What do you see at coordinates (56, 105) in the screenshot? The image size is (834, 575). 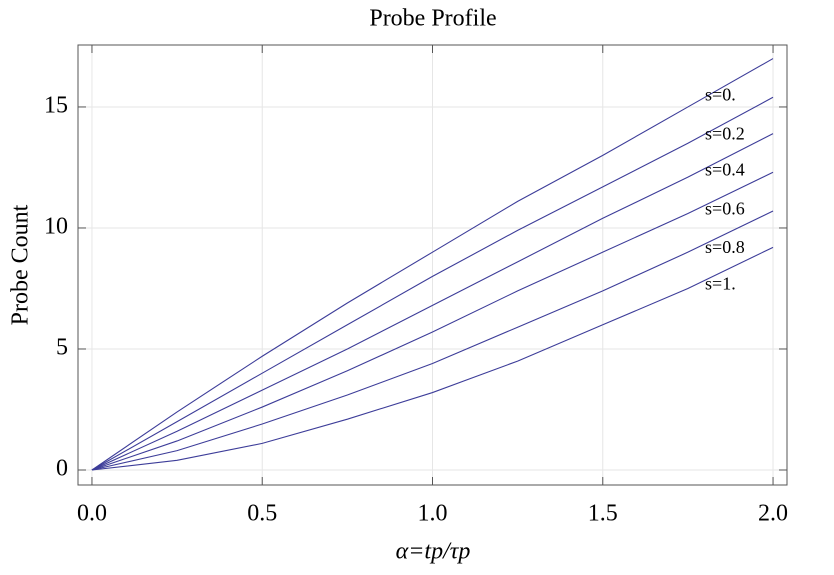 I see `y-tick-label: 15` at bounding box center [56, 105].